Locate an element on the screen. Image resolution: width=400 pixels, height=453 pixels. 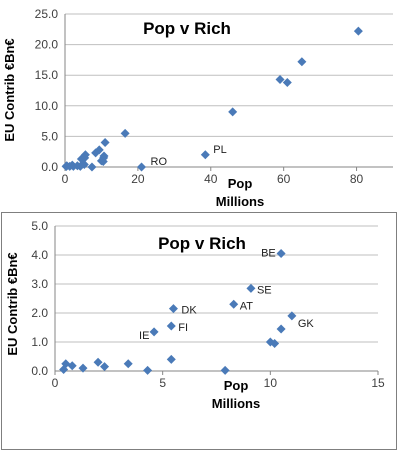
point-label: BE is located at coordinates (268, 254).